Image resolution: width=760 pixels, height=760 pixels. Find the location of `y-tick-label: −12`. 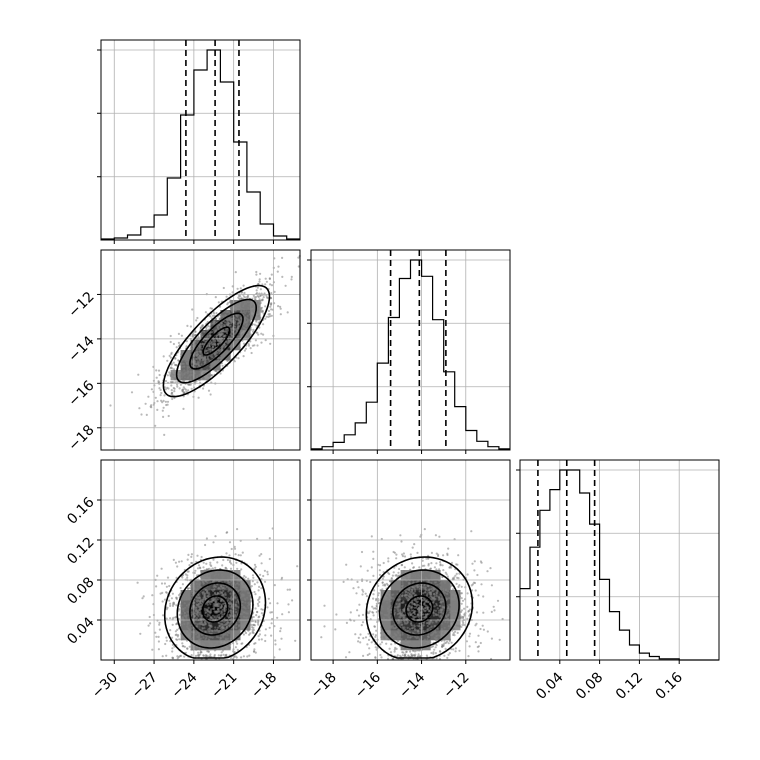

y-tick-label: −12 is located at coordinates (81, 305).